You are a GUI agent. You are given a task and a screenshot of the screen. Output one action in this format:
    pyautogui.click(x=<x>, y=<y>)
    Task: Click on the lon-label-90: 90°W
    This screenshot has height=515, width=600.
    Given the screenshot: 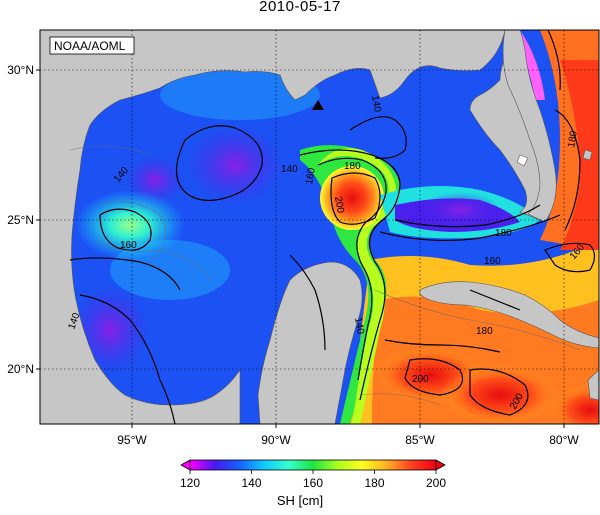 What is the action you would take?
    pyautogui.click(x=276, y=440)
    